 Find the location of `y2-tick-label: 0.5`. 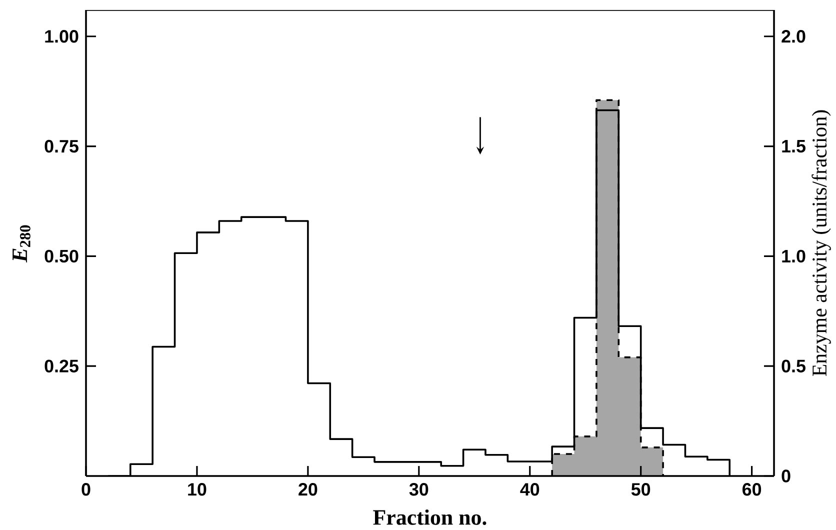

y2-tick-label: 0.5 is located at coordinates (794, 366).